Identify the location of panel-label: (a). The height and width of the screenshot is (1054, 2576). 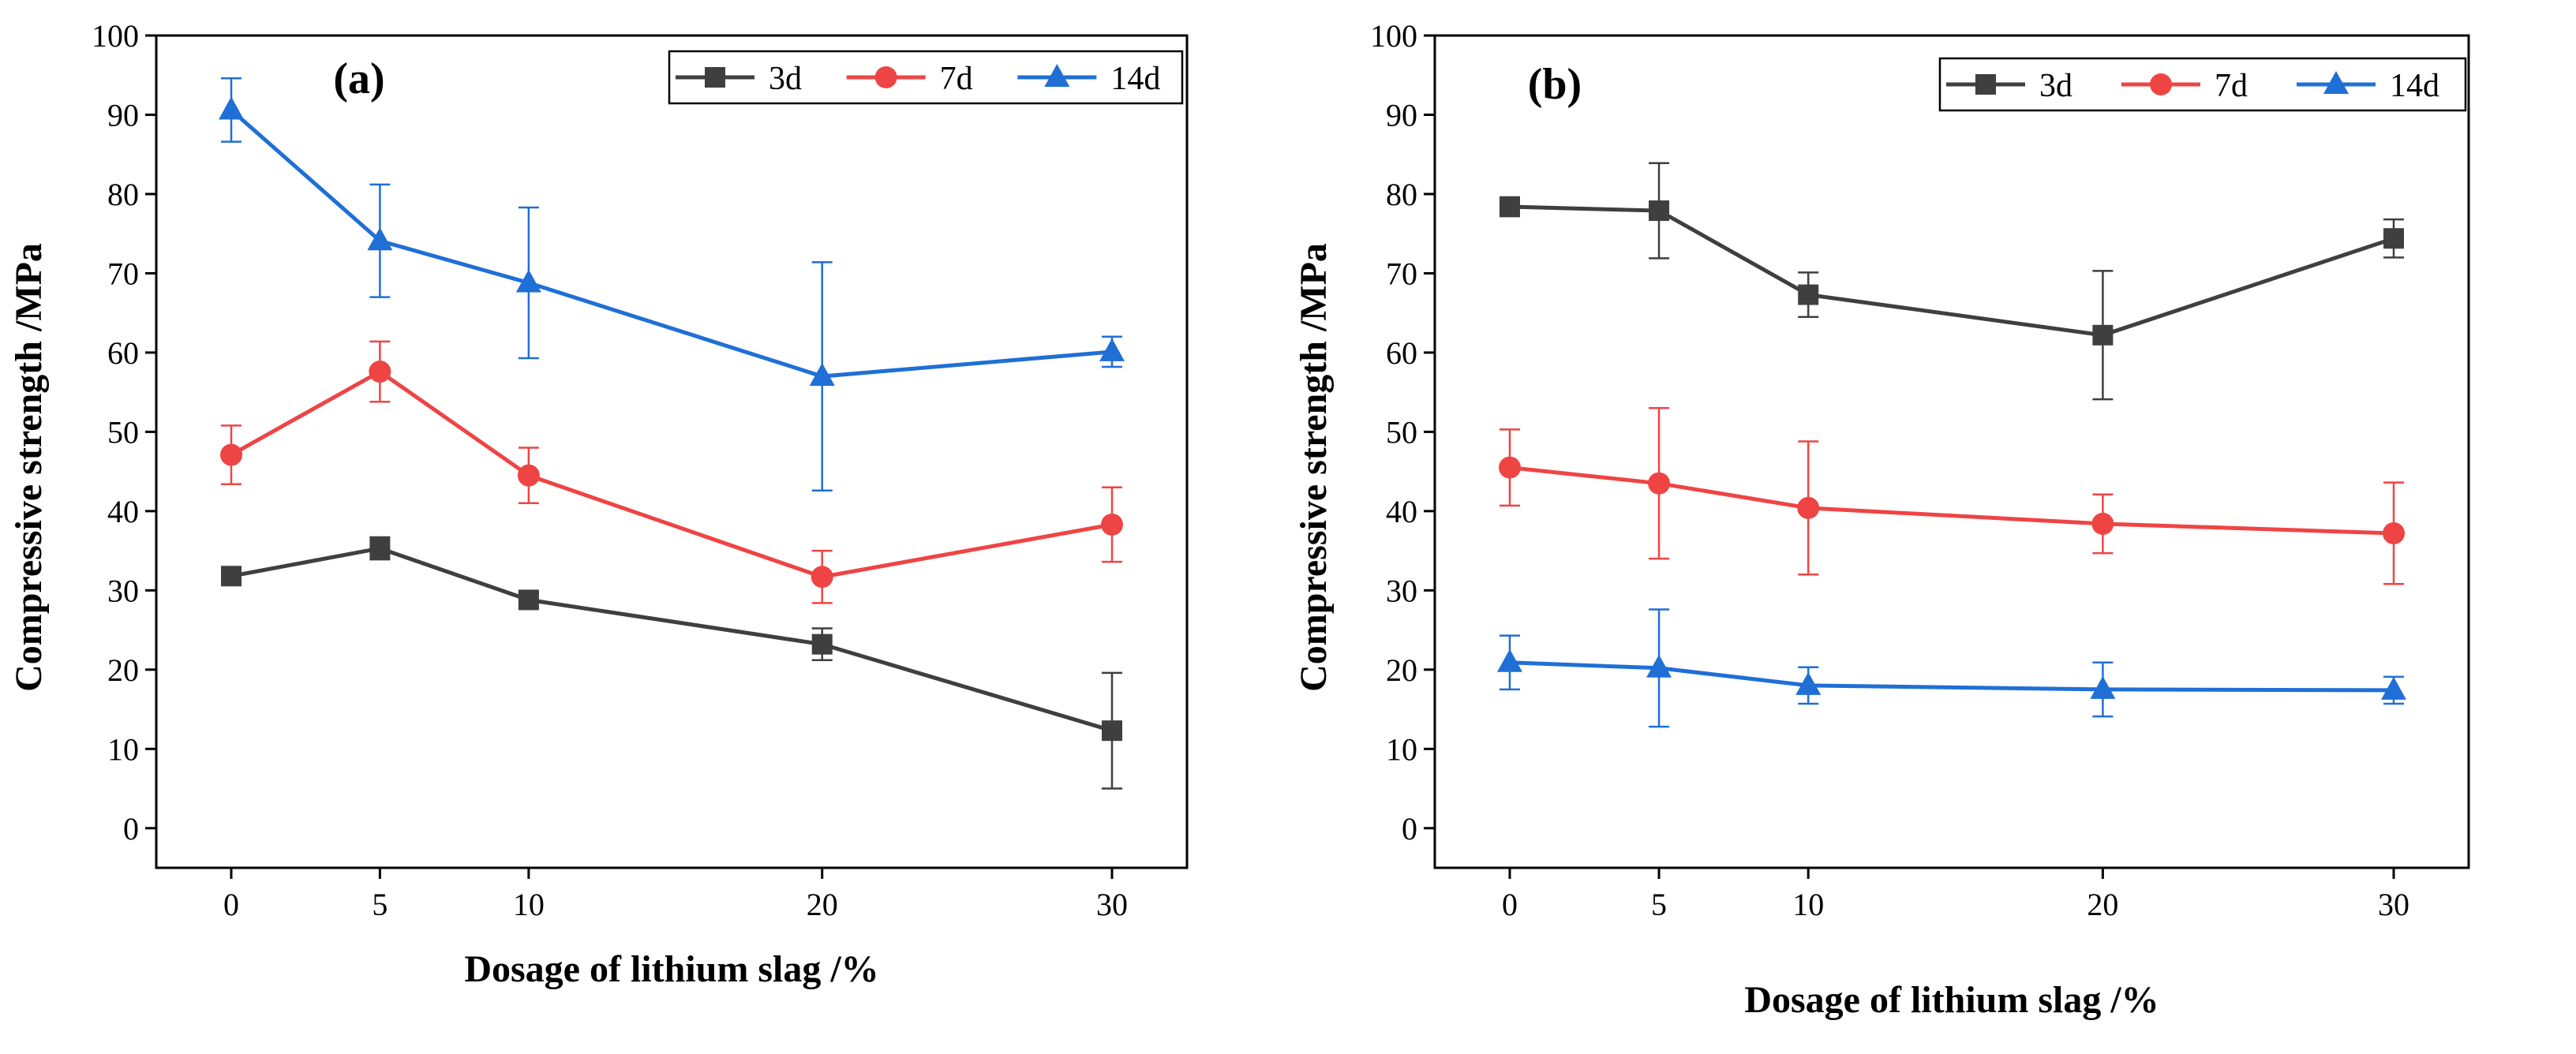
(358, 78).